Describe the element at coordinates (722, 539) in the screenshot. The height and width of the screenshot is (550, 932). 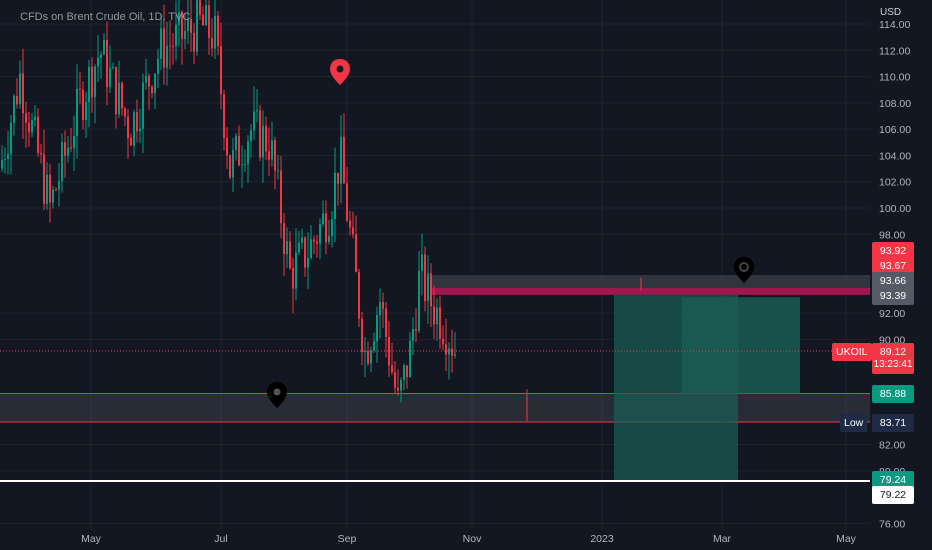
I see `time-tick-label: Mar` at that location.